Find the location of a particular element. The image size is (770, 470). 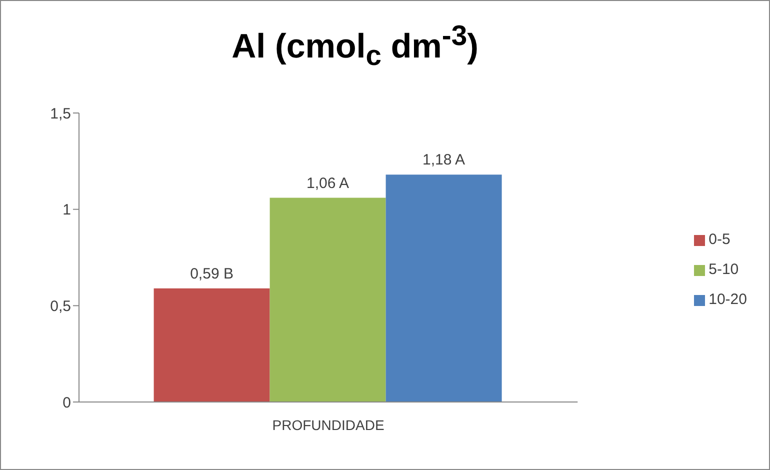

legend-label: 10-20 is located at coordinates (727, 299).